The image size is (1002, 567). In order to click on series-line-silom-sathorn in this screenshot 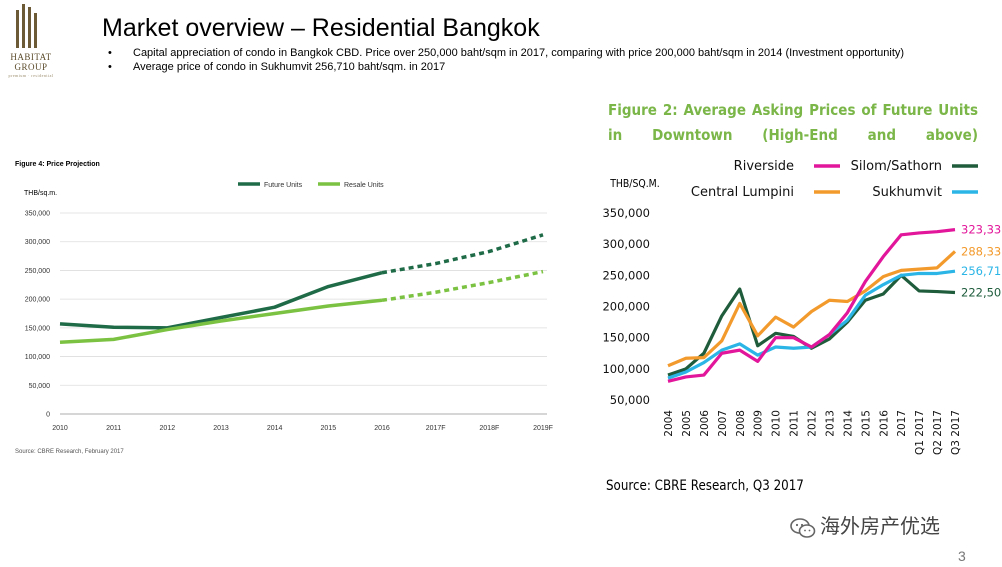, I will do `click(811, 325)`.